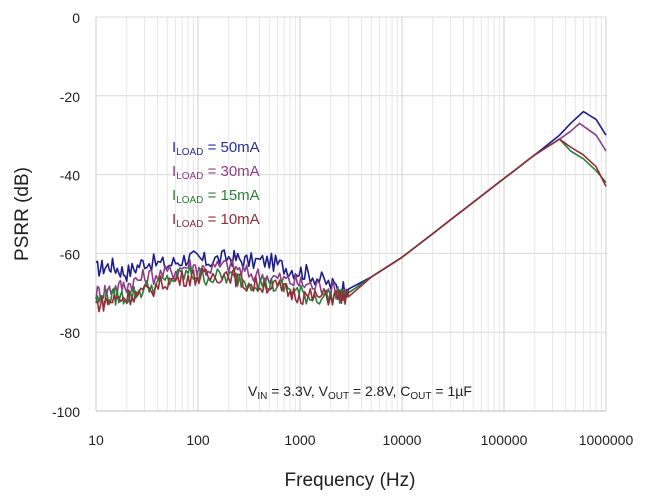 This screenshot has height=503, width=668. Describe the element at coordinates (297, 391) in the screenshot. I see `annotation-segment: = 3.3V, V` at that location.